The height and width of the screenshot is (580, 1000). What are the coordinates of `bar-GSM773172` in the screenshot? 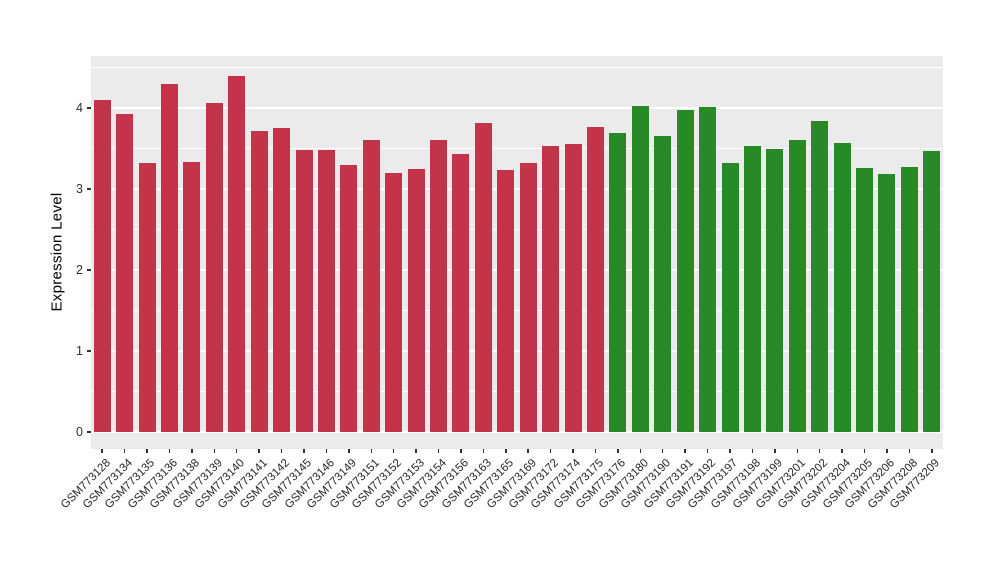 It's located at (551, 289).